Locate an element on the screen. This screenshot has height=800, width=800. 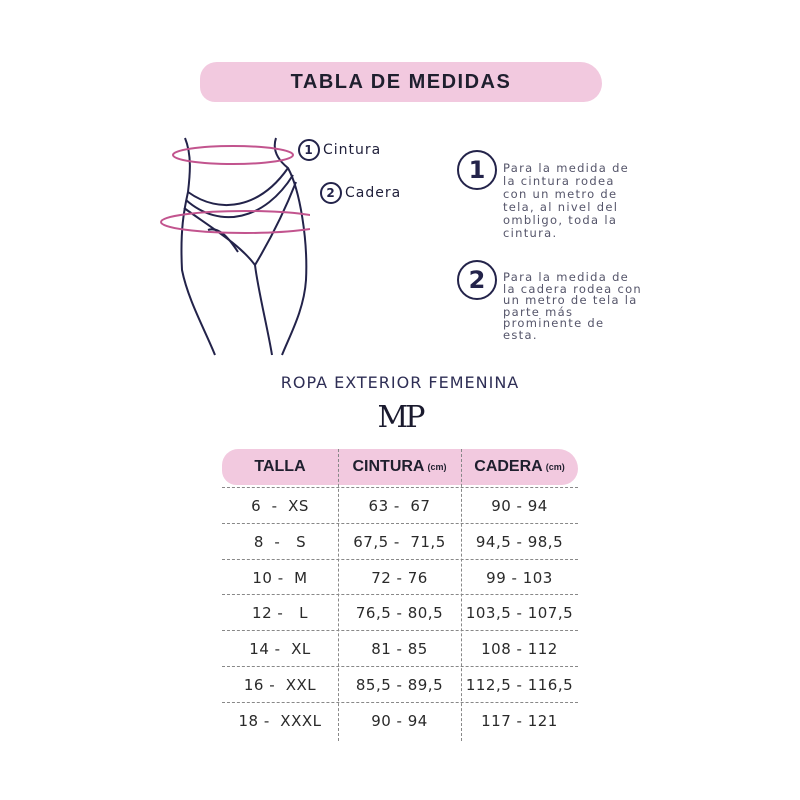
header-cintura: CINTURA (cm) is located at coordinates (399, 466).